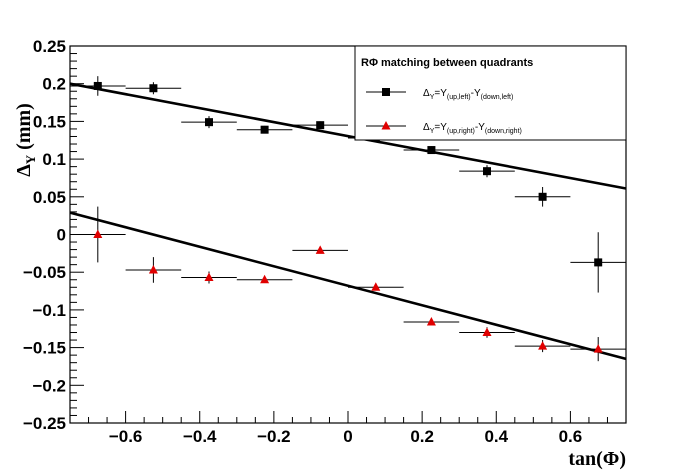 The width and height of the screenshot is (696, 472). Describe the element at coordinates (49, 310) in the screenshot. I see `y-tick-label: −0.1` at that location.